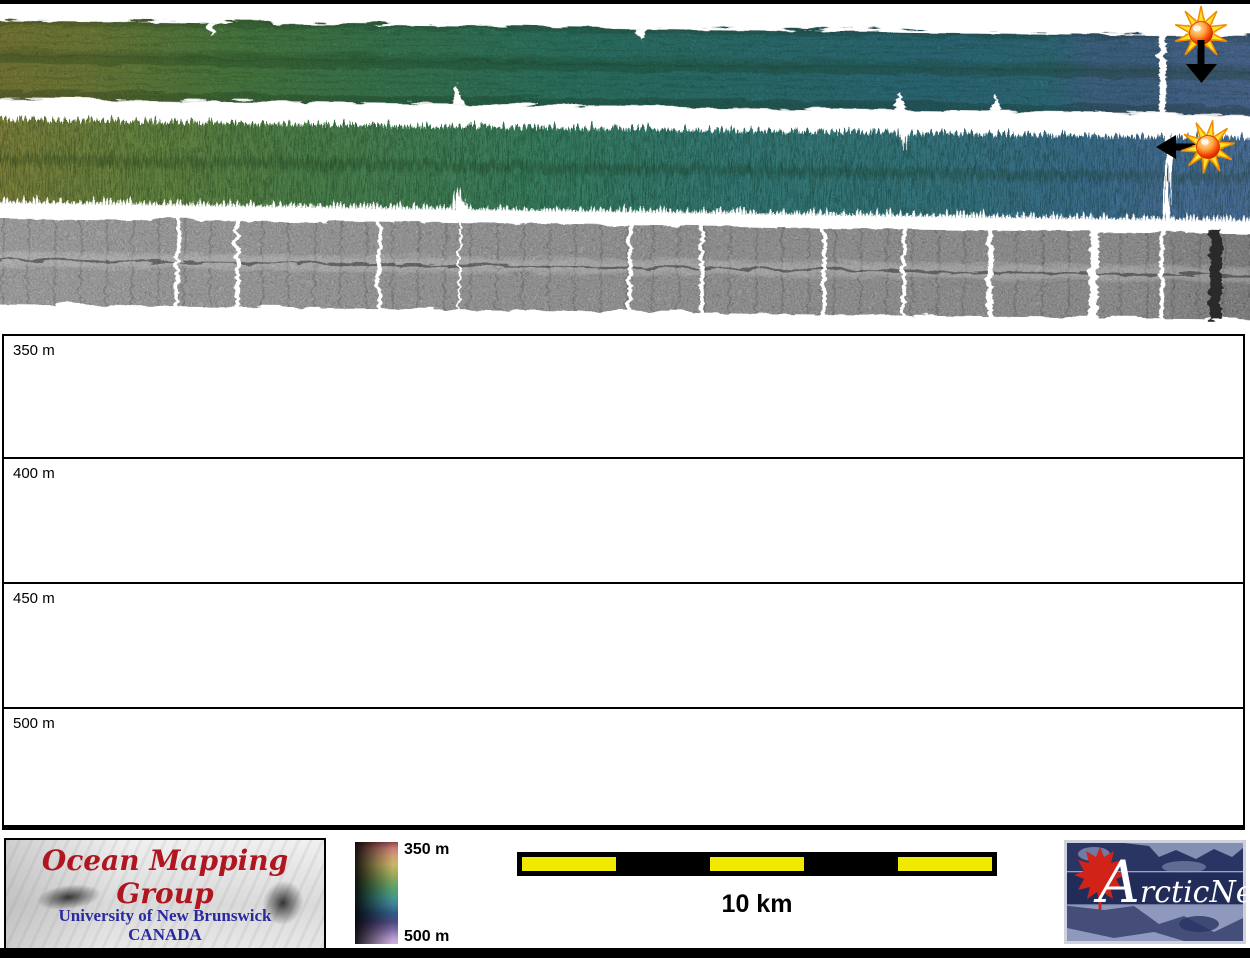 The image size is (1250, 958). I want to click on depth-tick-450m: 450 m, so click(34, 598).